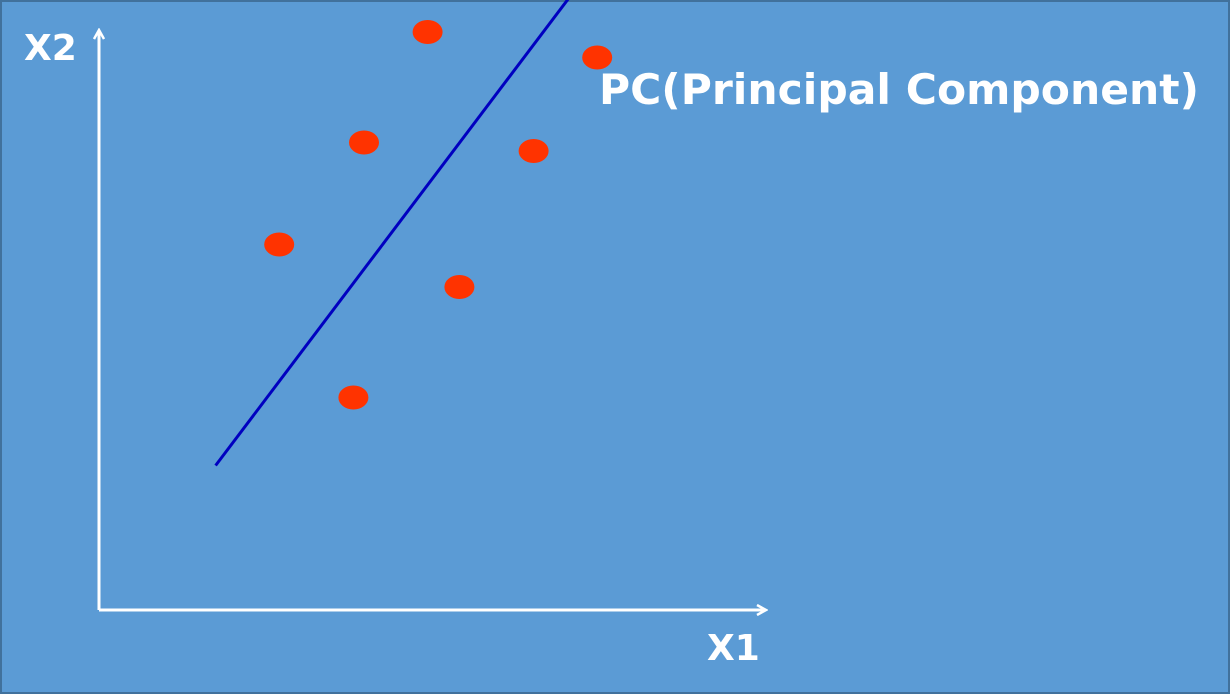 This screenshot has width=1230, height=694. I want to click on x-axis-label: X1, so click(733, 648).